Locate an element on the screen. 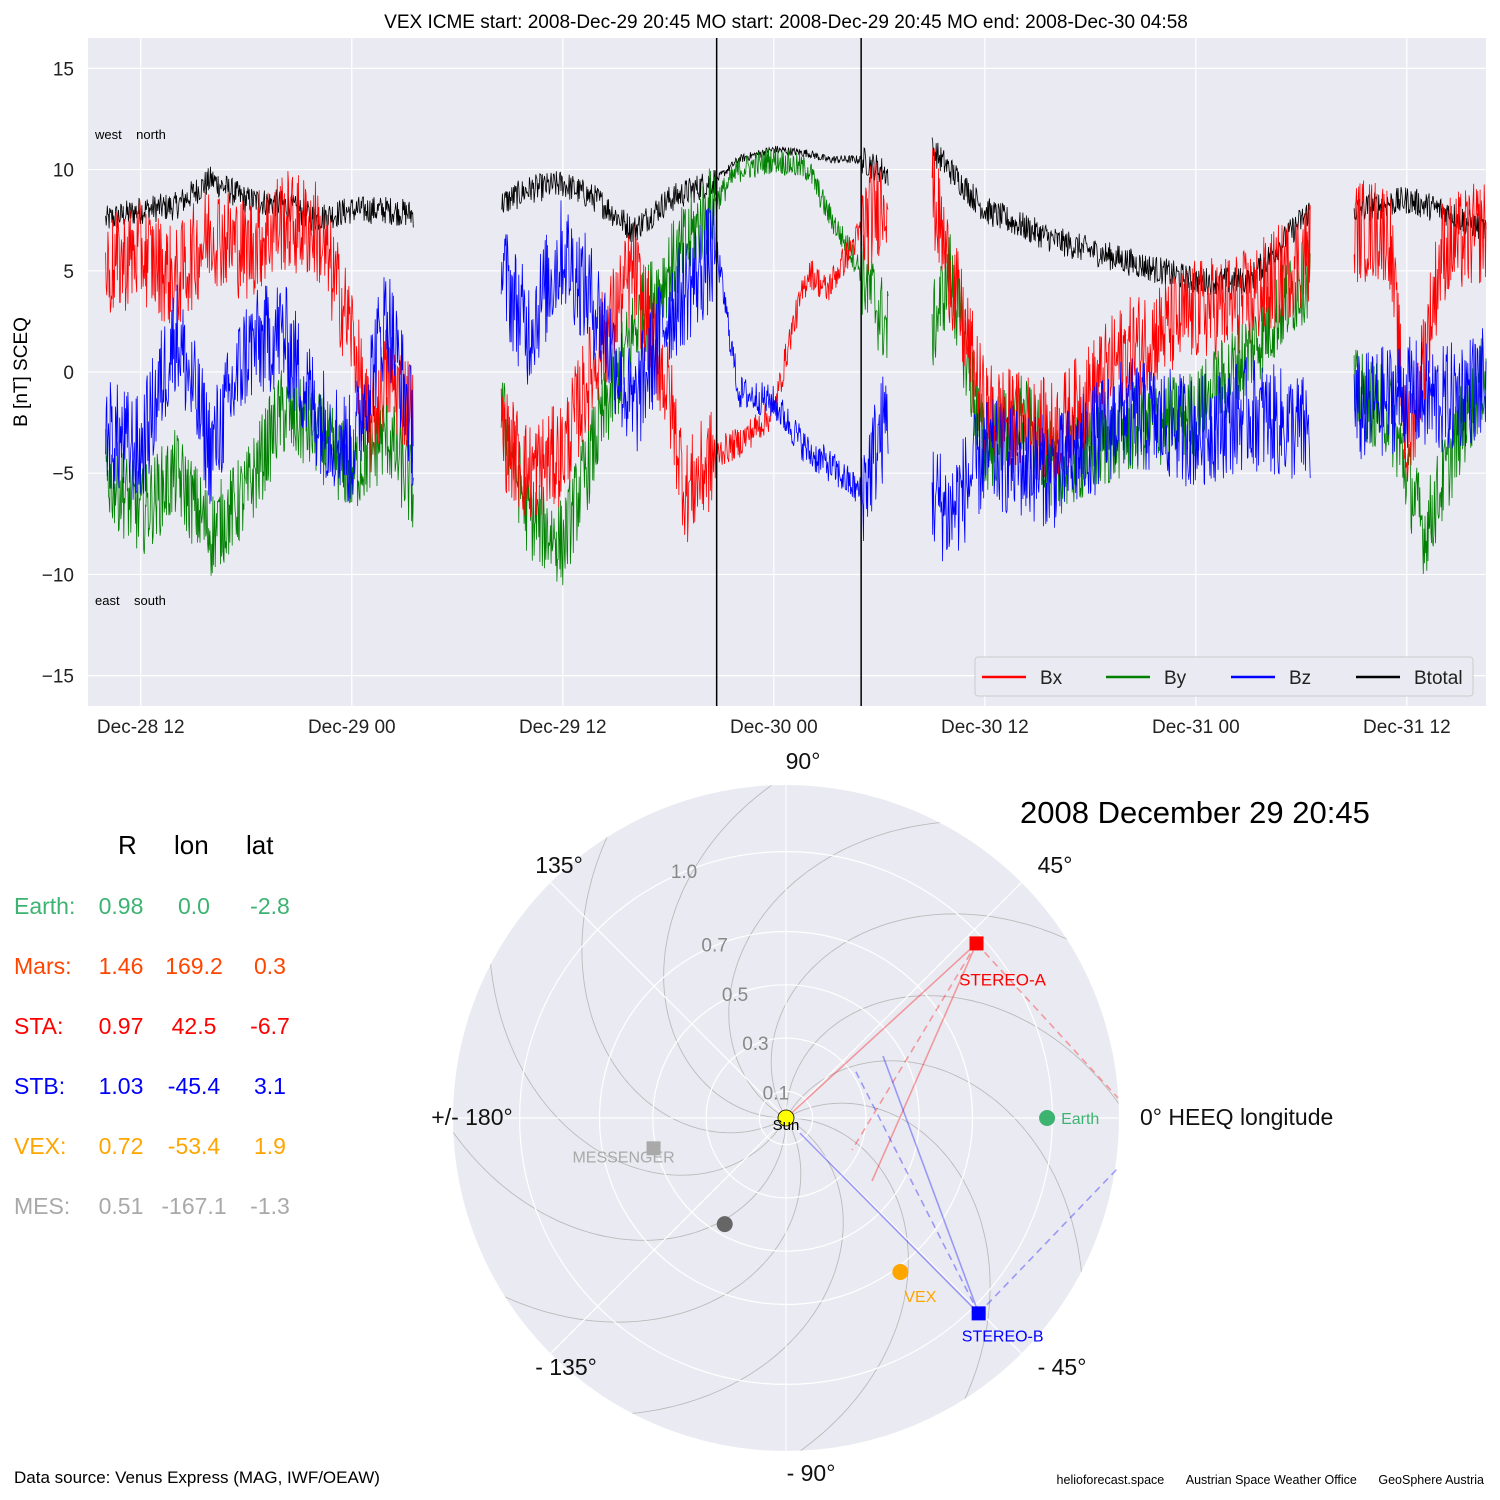  table-header-r: R is located at coordinates (127, 845).